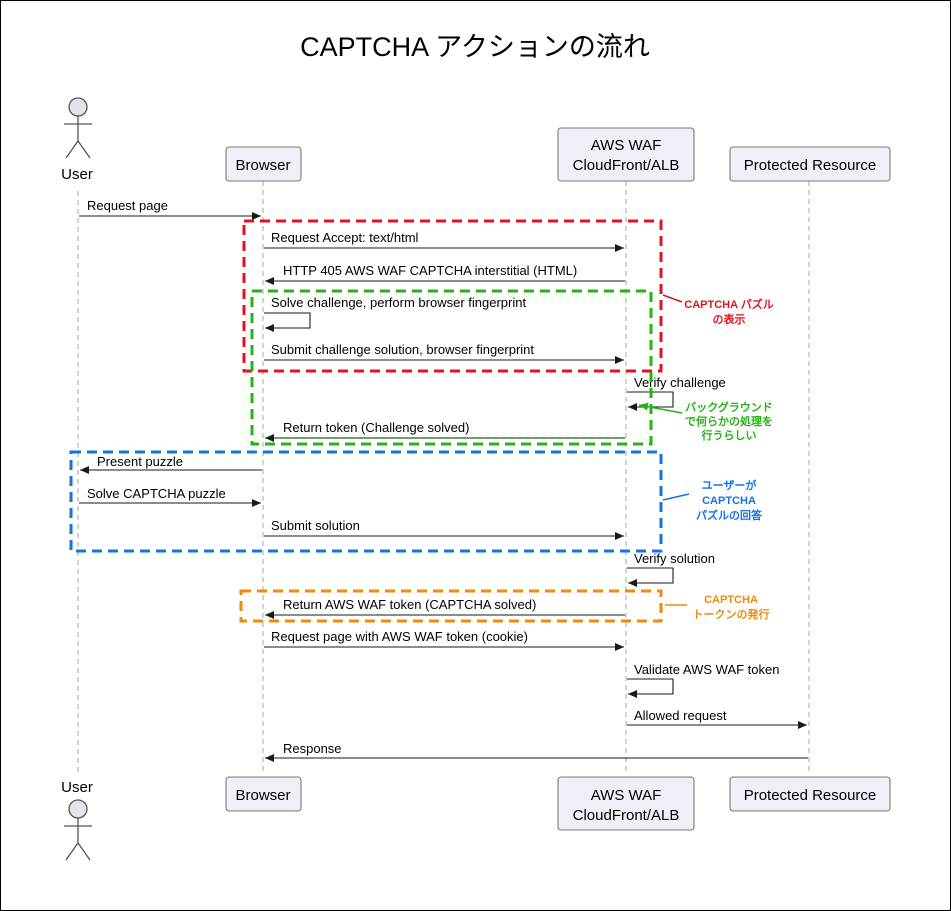  I want to click on msg-request-accept: Request Accept: text/html, so click(345, 237).